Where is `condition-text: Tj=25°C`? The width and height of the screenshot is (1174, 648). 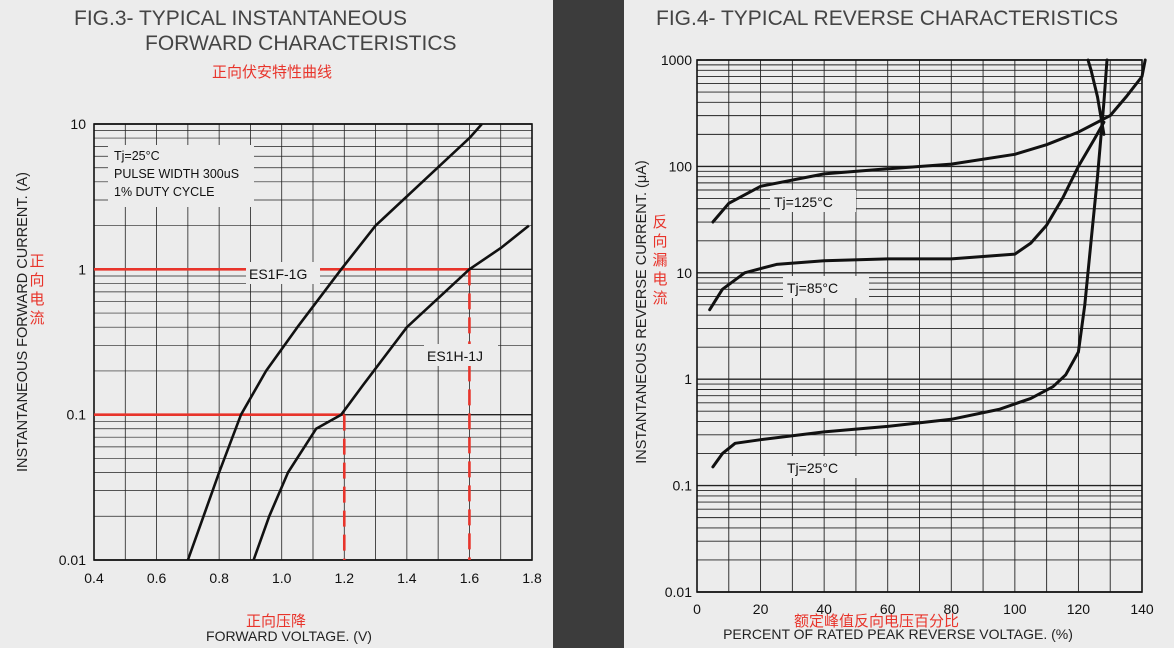 condition-text: Tj=25°C is located at coordinates (137, 156).